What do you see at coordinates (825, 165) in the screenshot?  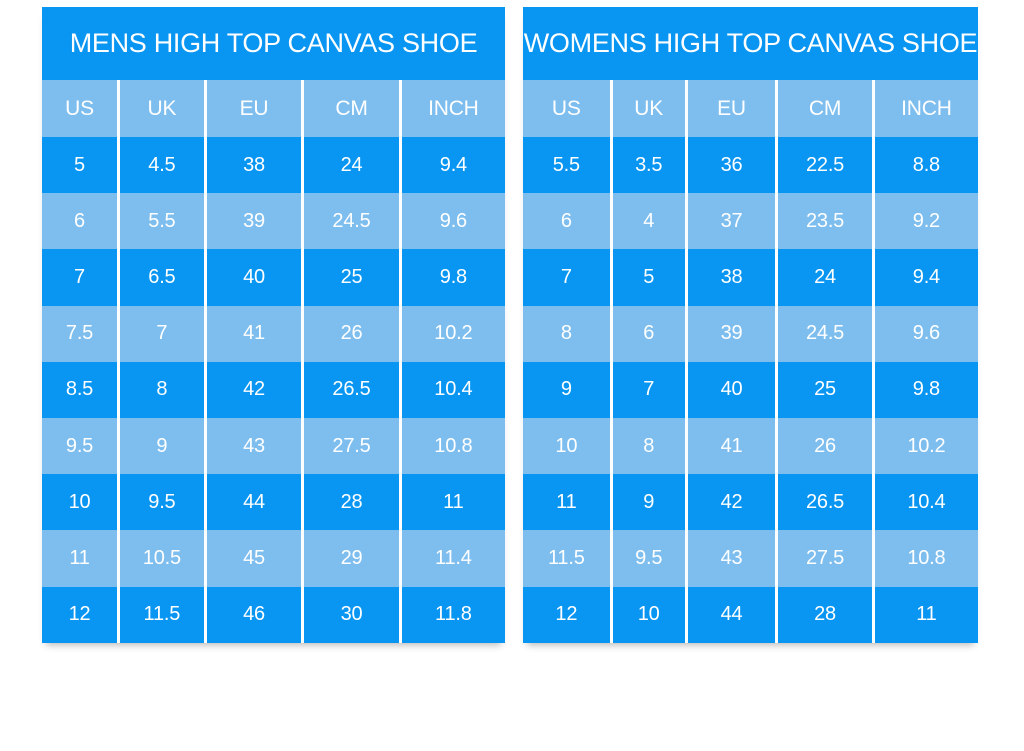 I see `table-cell: 22.5` at bounding box center [825, 165].